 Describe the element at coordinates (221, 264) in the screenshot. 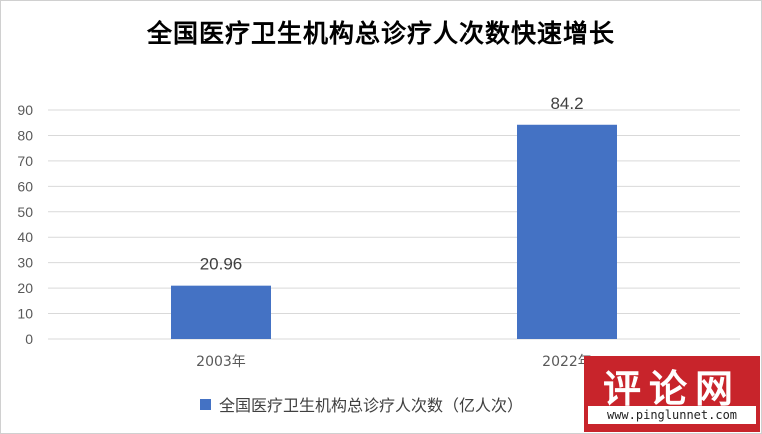

I see `data-label: 20.96` at that location.